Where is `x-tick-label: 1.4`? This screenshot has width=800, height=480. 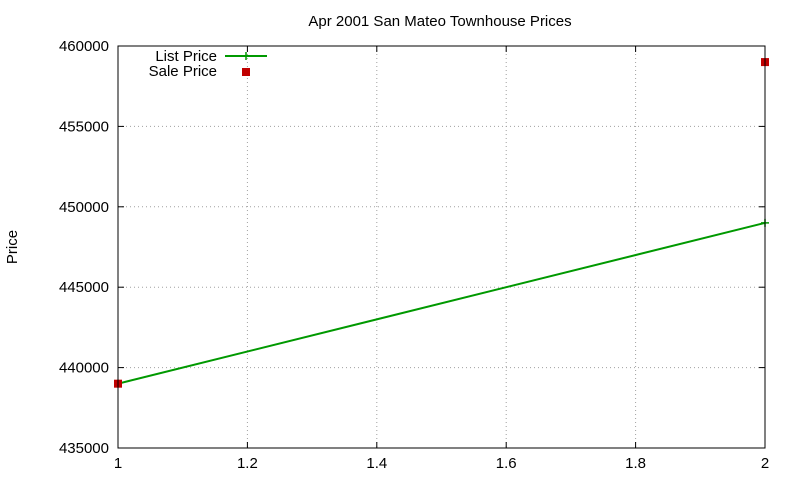 x-tick-label: 1.4 is located at coordinates (376, 463).